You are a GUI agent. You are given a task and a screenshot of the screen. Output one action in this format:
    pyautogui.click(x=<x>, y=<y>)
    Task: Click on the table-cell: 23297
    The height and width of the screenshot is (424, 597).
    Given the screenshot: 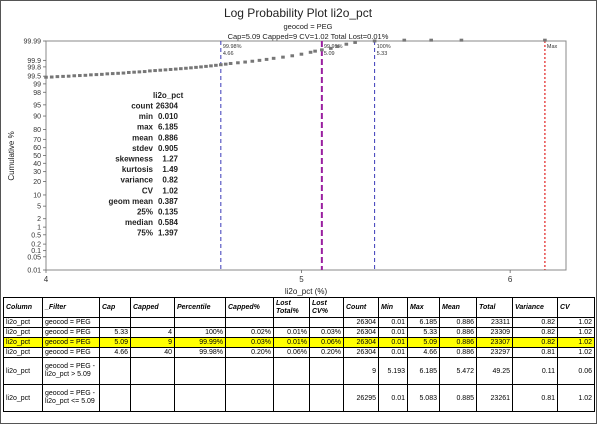 What is the action you would take?
    pyautogui.click(x=494, y=352)
    